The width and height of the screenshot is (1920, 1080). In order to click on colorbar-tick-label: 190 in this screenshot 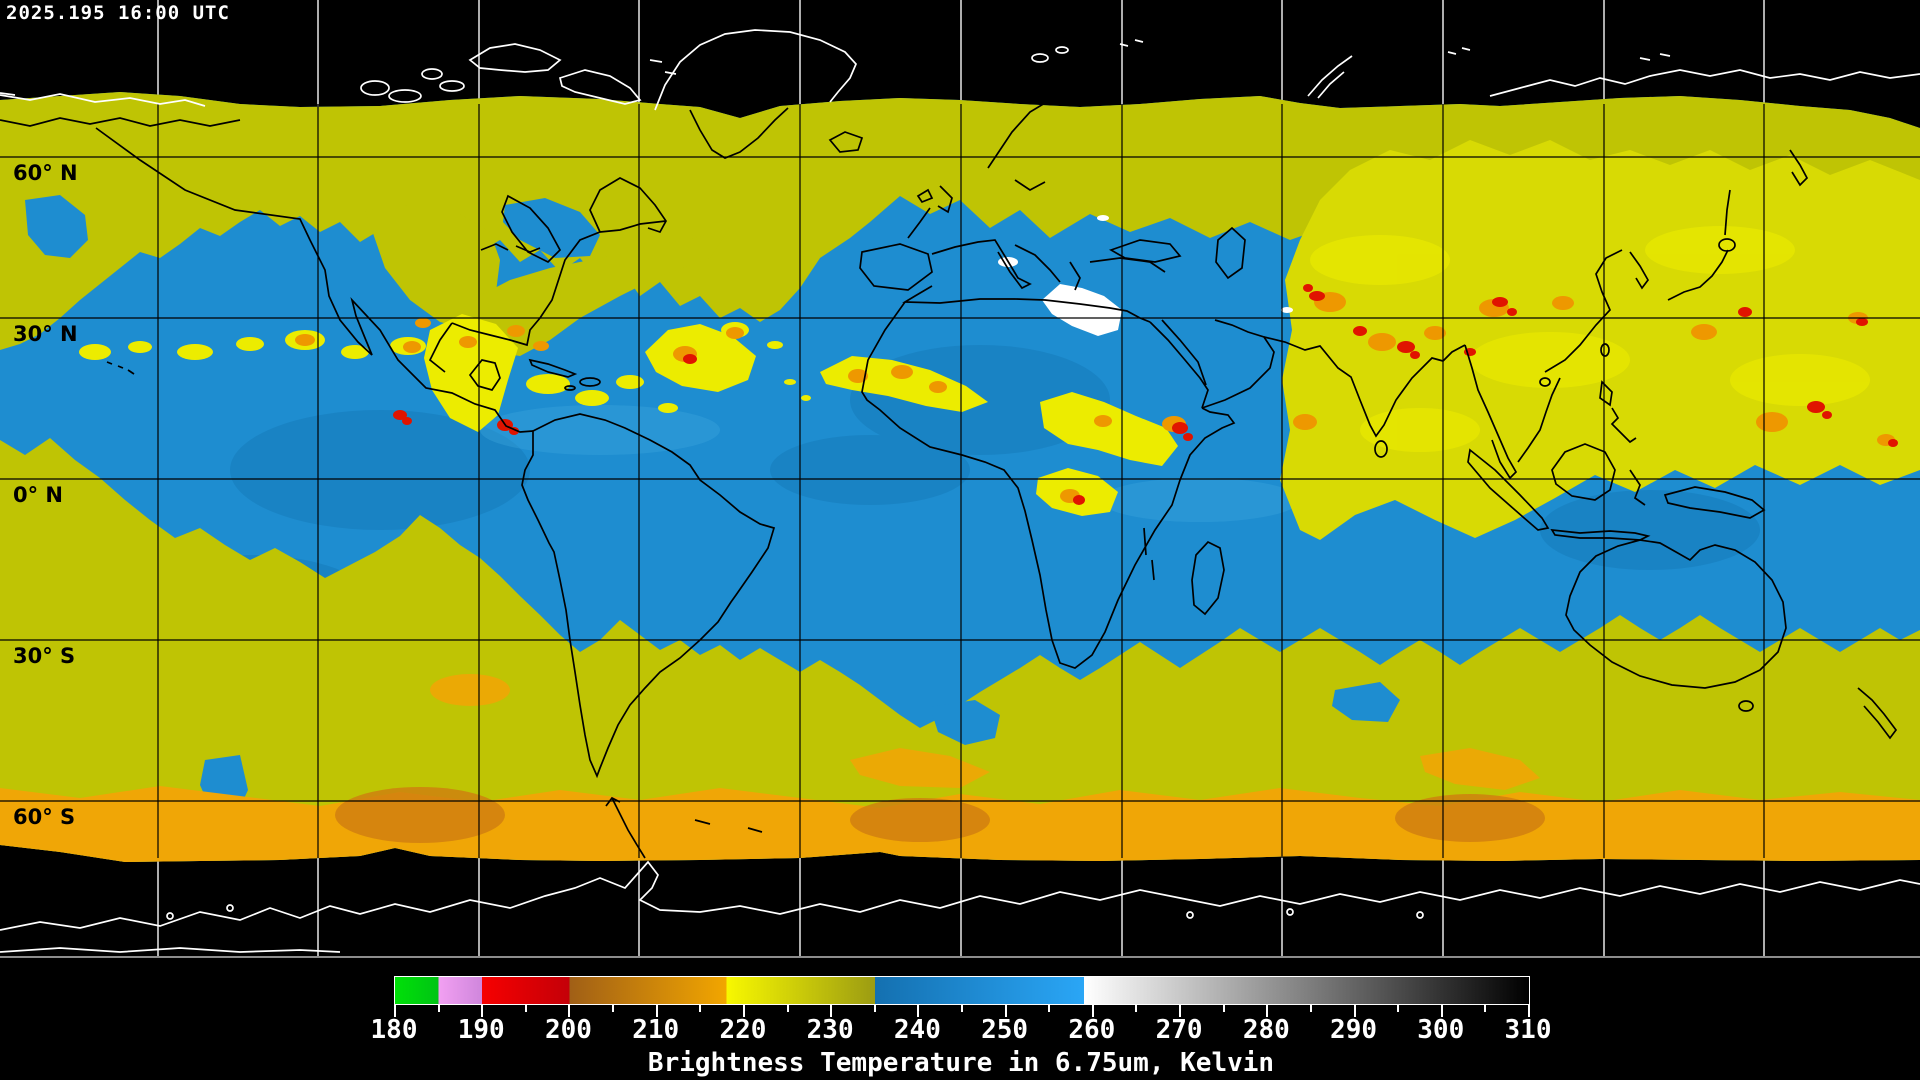, I will do `click(481, 1030)`.